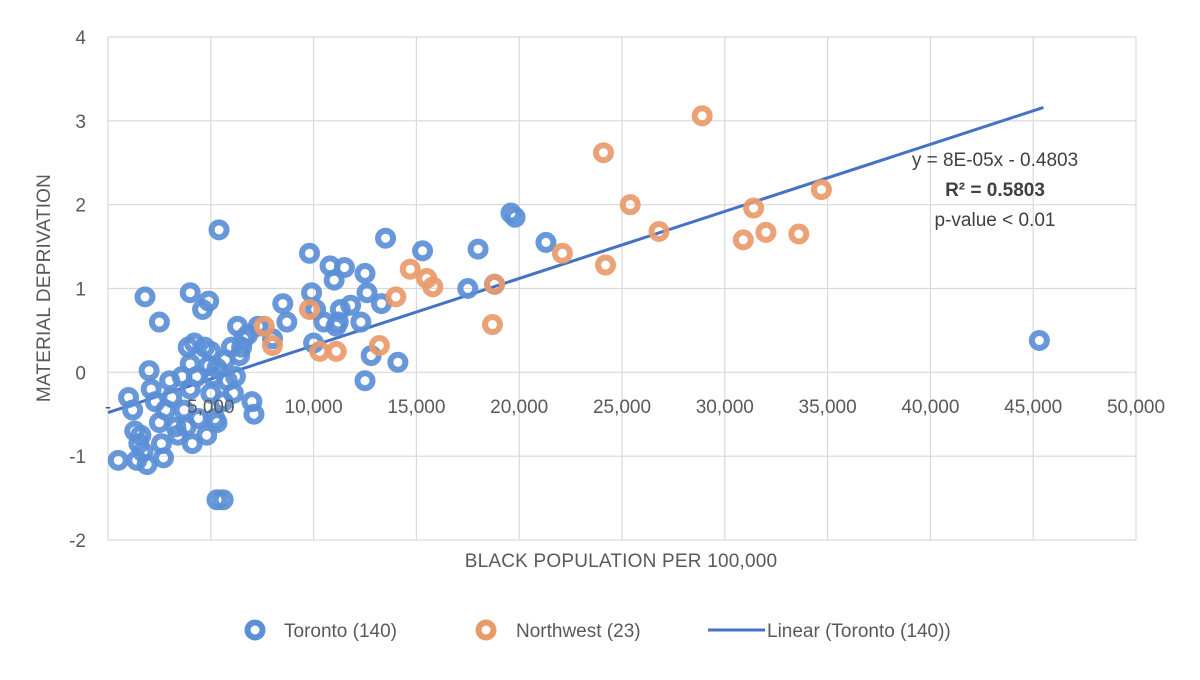 This screenshot has width=1200, height=680. I want to click on legend-label-trendline: Linear (Toronto (140)), so click(859, 631).